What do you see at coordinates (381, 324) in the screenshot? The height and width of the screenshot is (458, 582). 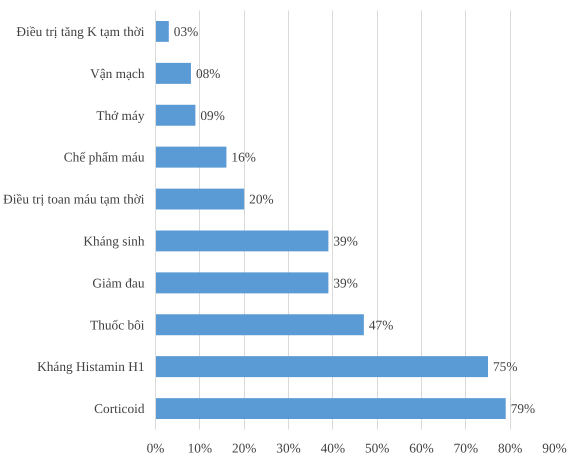 I see `data-label: 47%` at bounding box center [381, 324].